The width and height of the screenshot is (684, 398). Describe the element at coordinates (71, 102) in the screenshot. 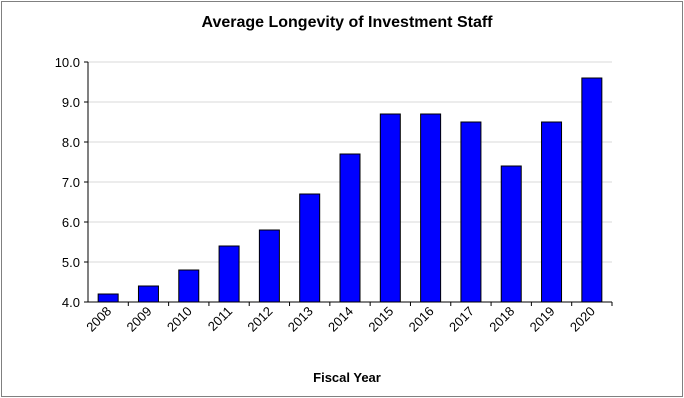

I see `y-tick-label: 9.0` at that location.